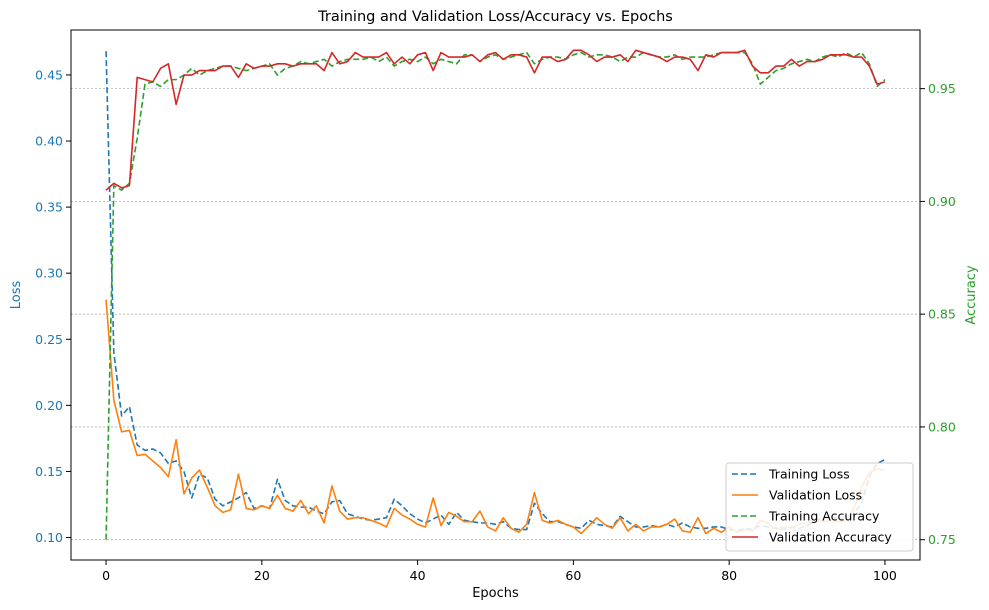 The width and height of the screenshot is (989, 610). Describe the element at coordinates (495, 593) in the screenshot. I see `x-axis-label: Epochs` at that location.